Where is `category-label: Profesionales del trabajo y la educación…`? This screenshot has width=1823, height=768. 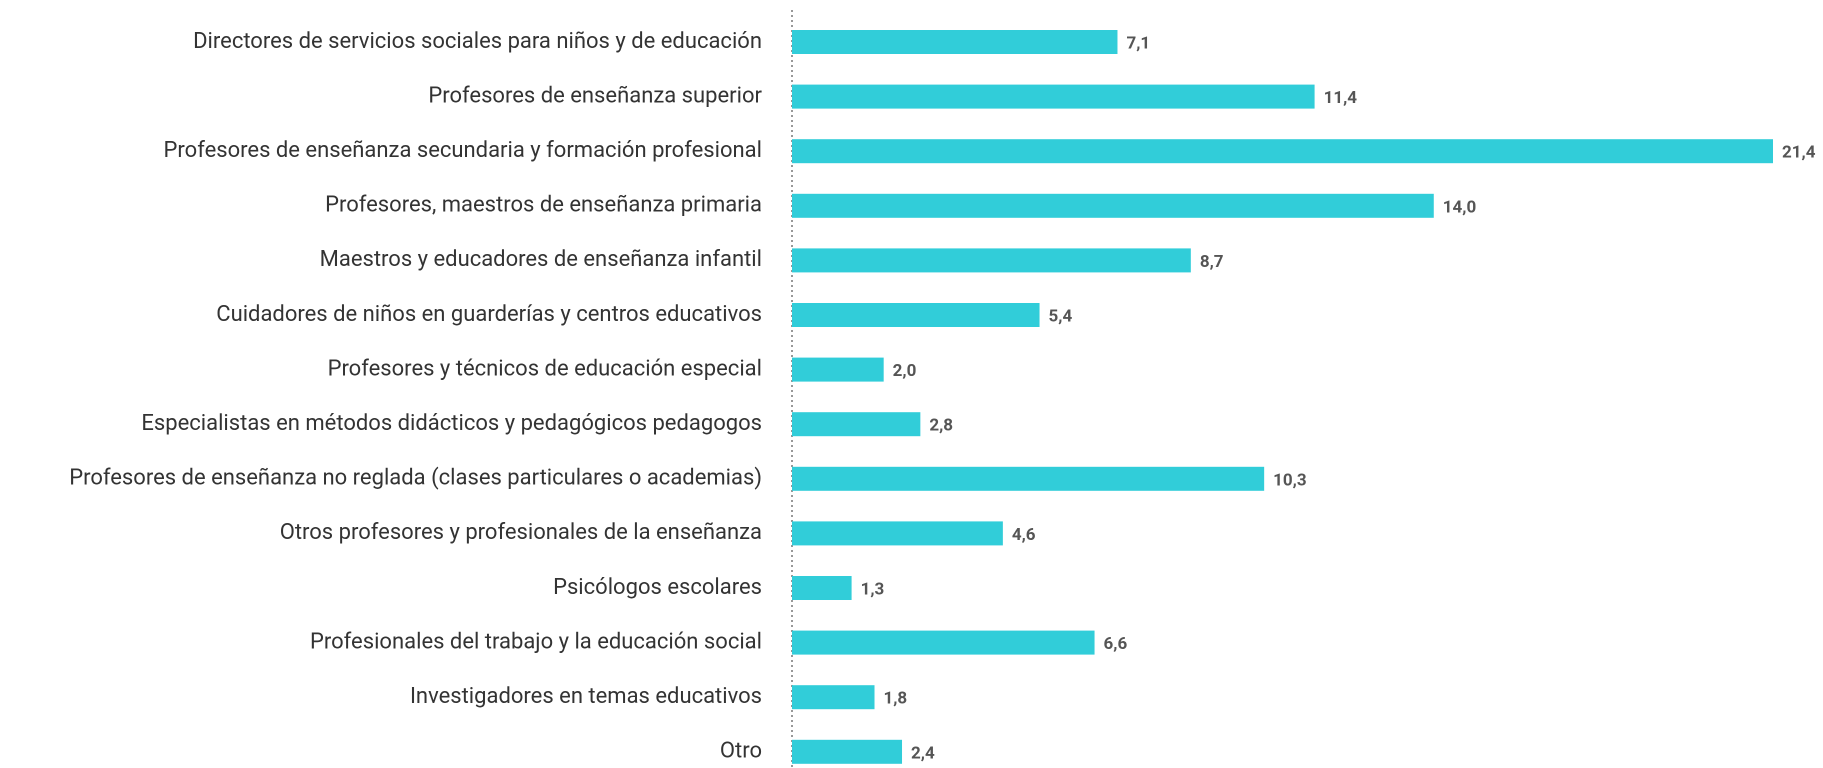 category-label: Profesionales del trabajo y la educación… is located at coordinates (536, 641).